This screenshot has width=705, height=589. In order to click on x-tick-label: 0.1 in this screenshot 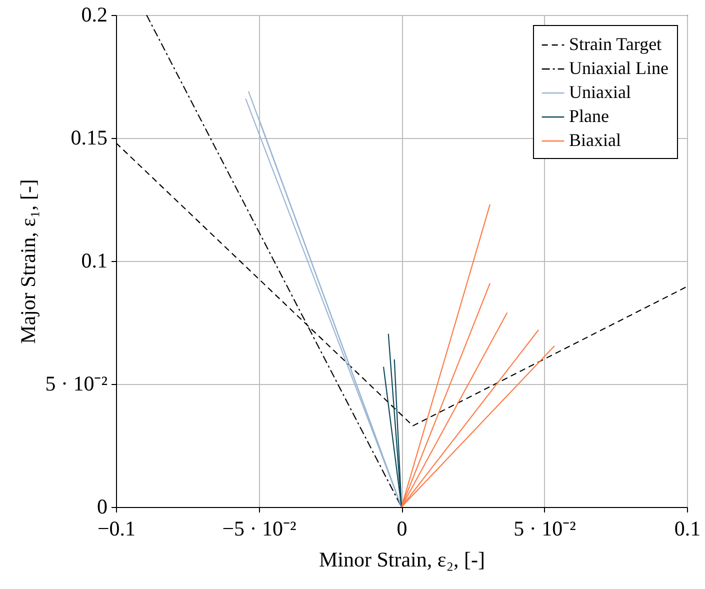, I will do `click(687, 528)`.